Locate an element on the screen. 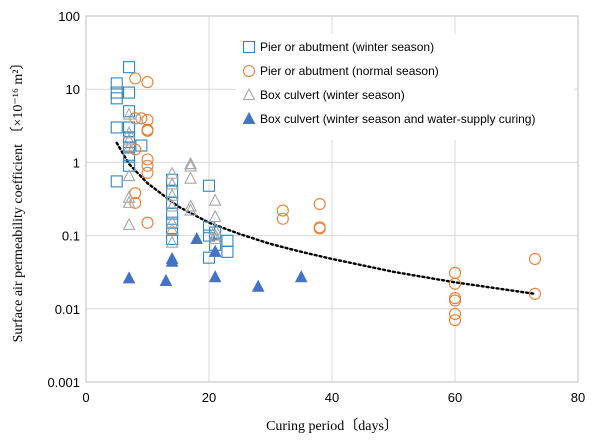 The height and width of the screenshot is (441, 600). x-tick-label: 20 is located at coordinates (209, 397).